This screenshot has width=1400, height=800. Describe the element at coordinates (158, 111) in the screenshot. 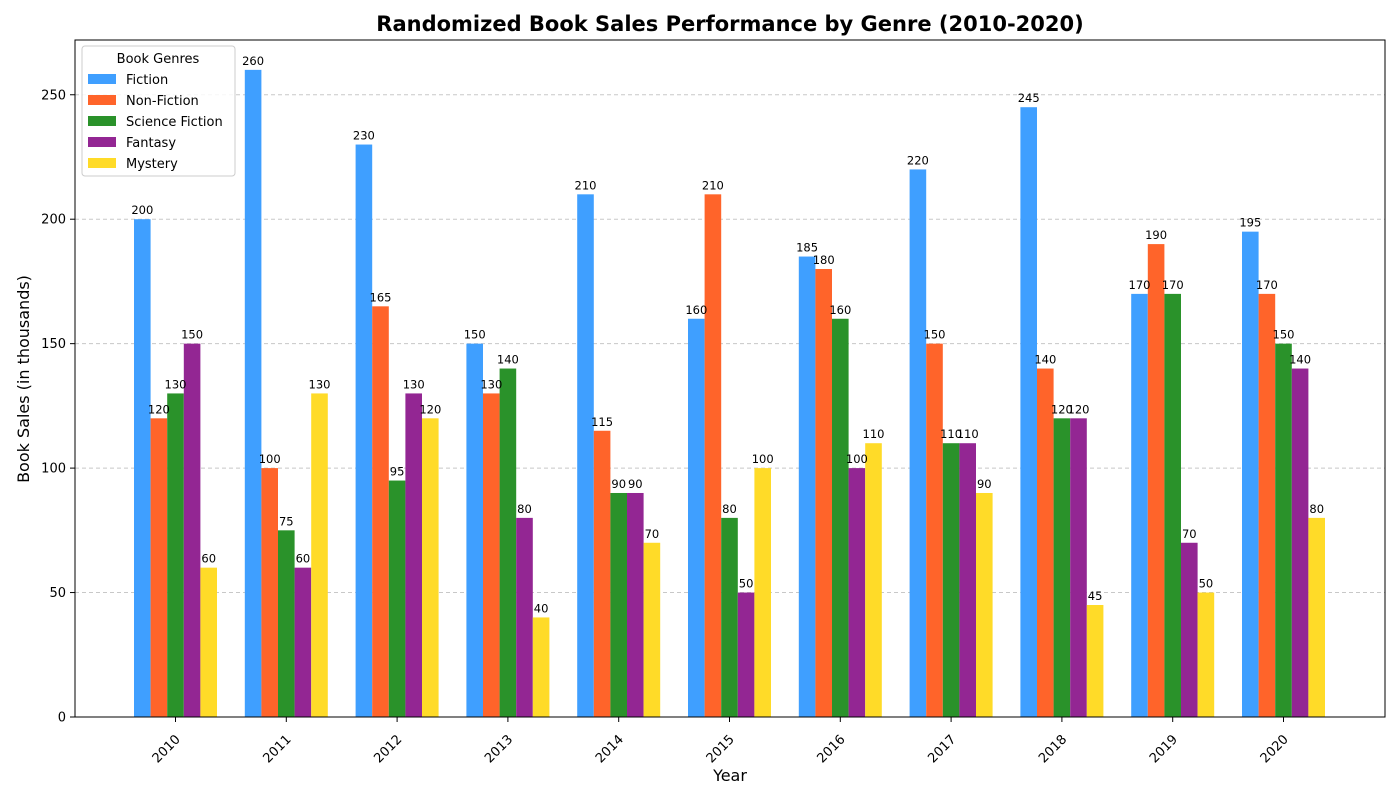

I see `legend-box` at that location.